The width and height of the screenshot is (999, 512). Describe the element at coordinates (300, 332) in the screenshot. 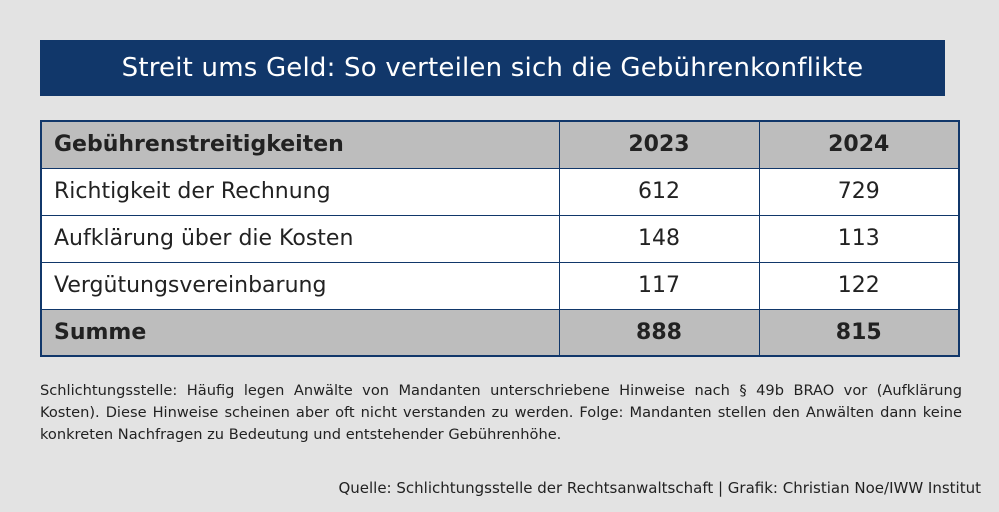

I see `total-label: Summe` at that location.